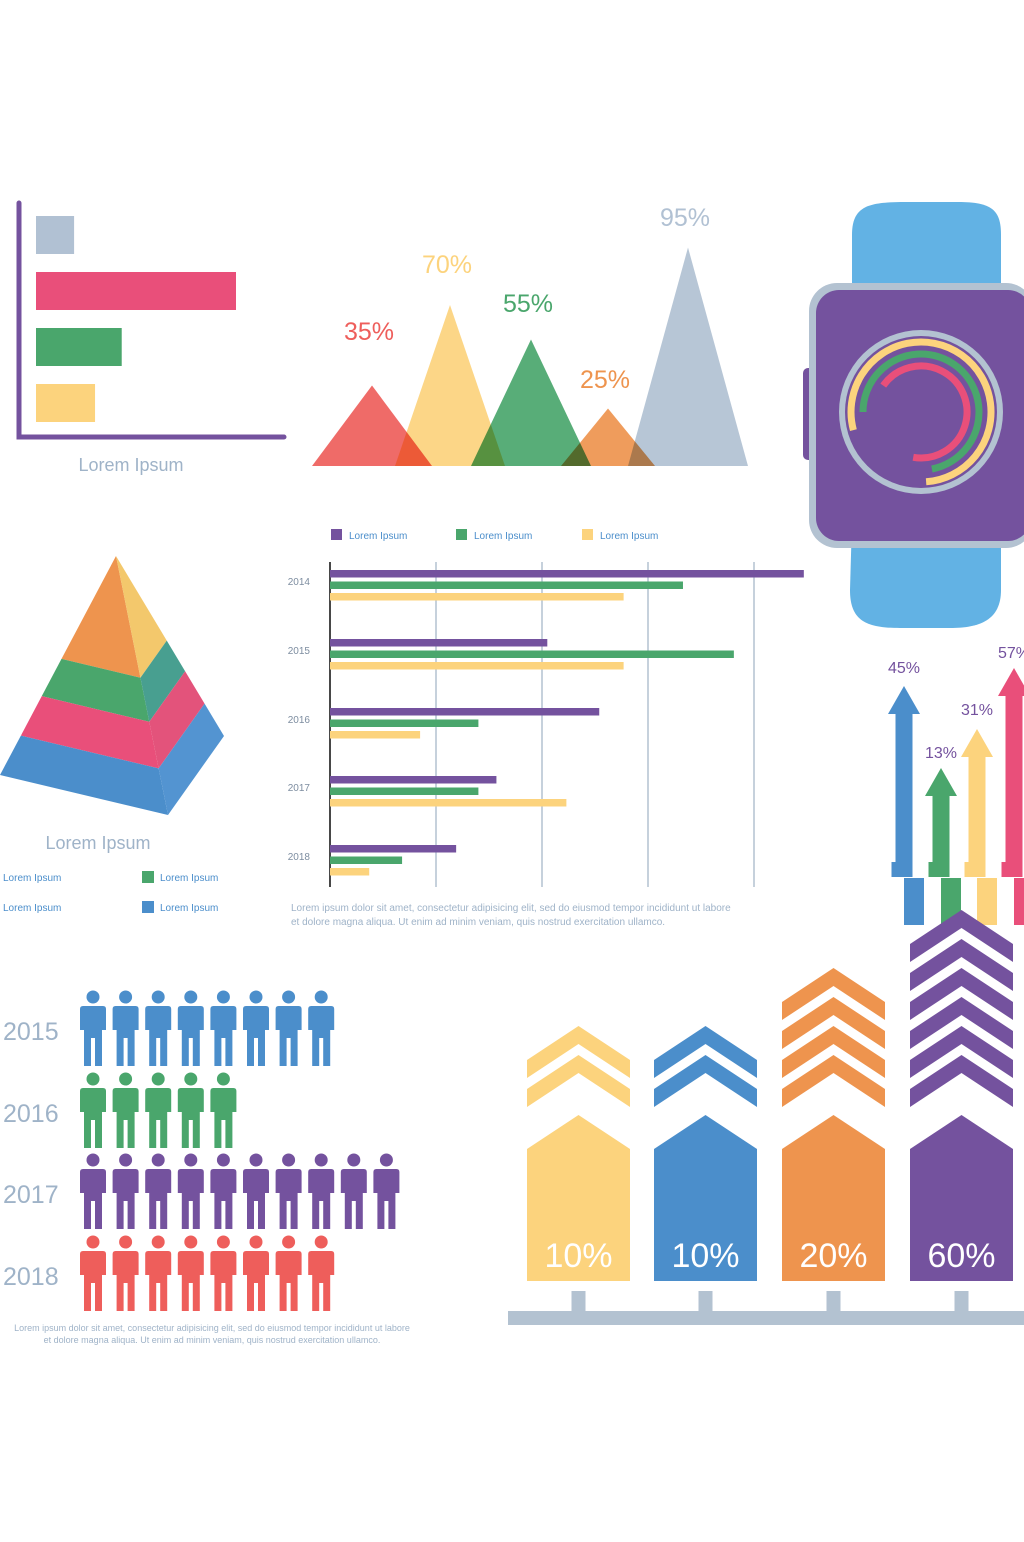  Describe the element at coordinates (190, 1118) in the screenshot. I see `person-2016-4-body` at that location.